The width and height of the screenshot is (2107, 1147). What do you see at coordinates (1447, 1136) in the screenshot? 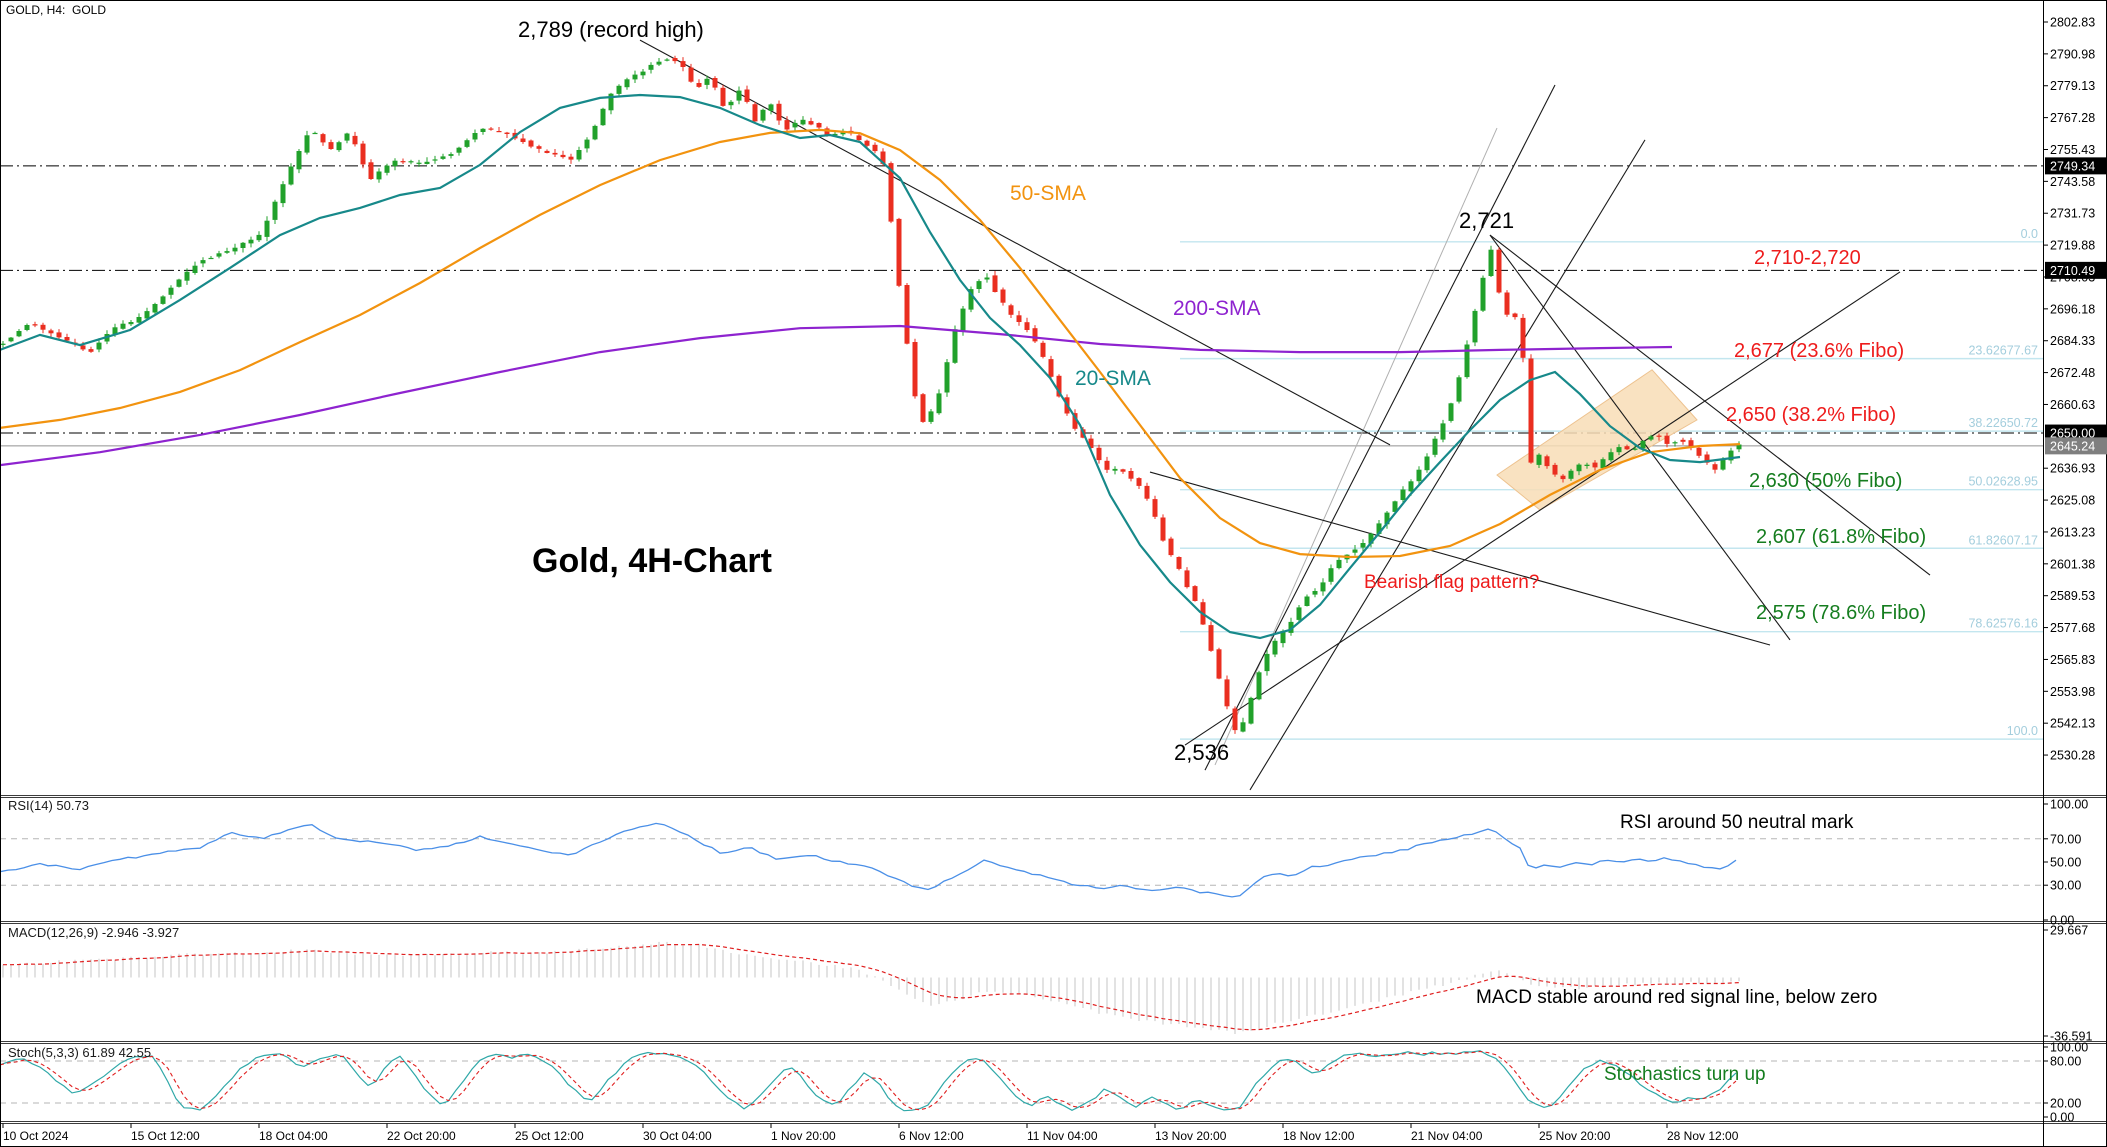
I see `time-tick-label: 21 Nov 04:00` at bounding box center [1447, 1136].